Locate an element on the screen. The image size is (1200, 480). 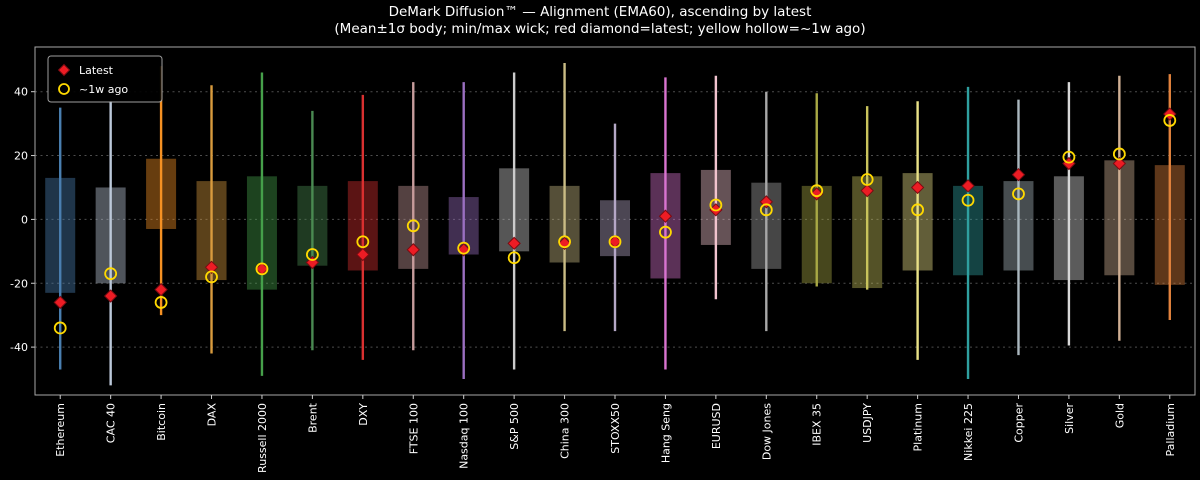
y-tick-label: 0 is located at coordinates (24, 219).